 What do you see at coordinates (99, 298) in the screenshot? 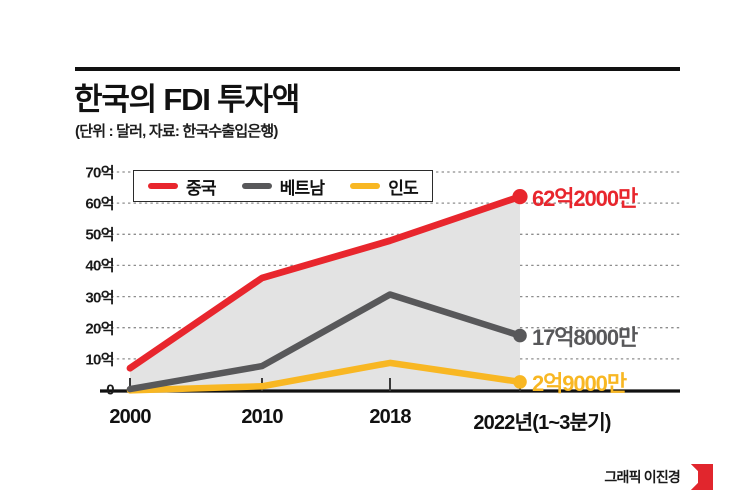
I see `y-tick-30: 30억` at bounding box center [99, 298].